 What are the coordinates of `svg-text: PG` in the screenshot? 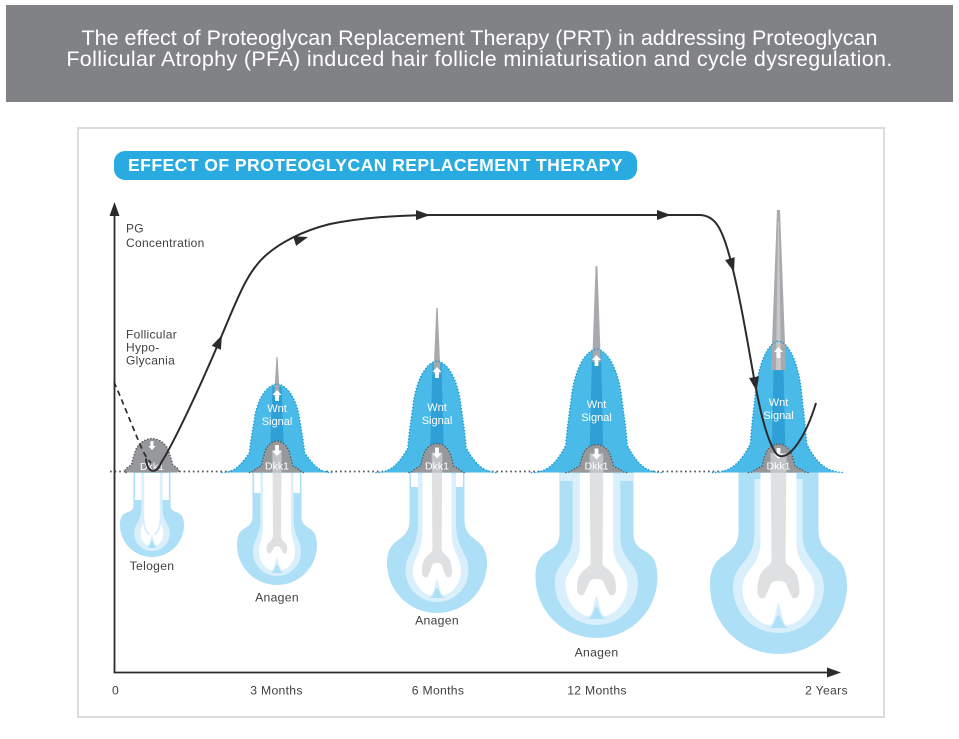 It's located at (135, 228).